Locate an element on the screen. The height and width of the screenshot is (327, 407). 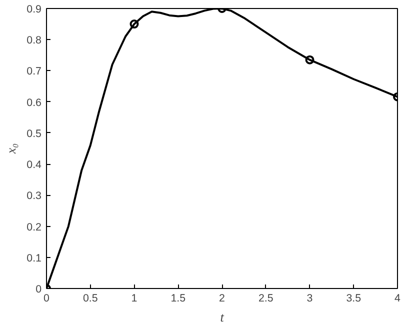
x-tick-label: 1 is located at coordinates (134, 298).